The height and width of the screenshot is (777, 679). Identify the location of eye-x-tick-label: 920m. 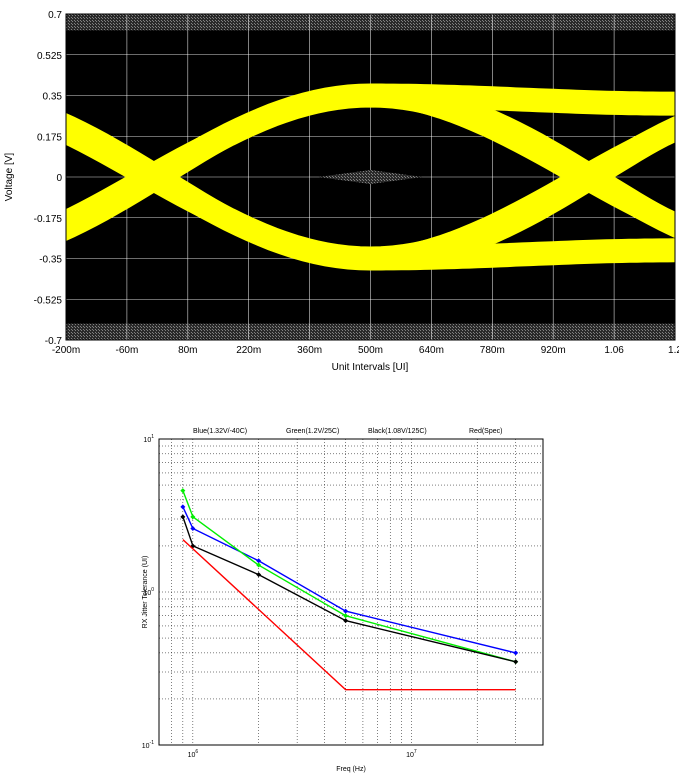
(553, 350).